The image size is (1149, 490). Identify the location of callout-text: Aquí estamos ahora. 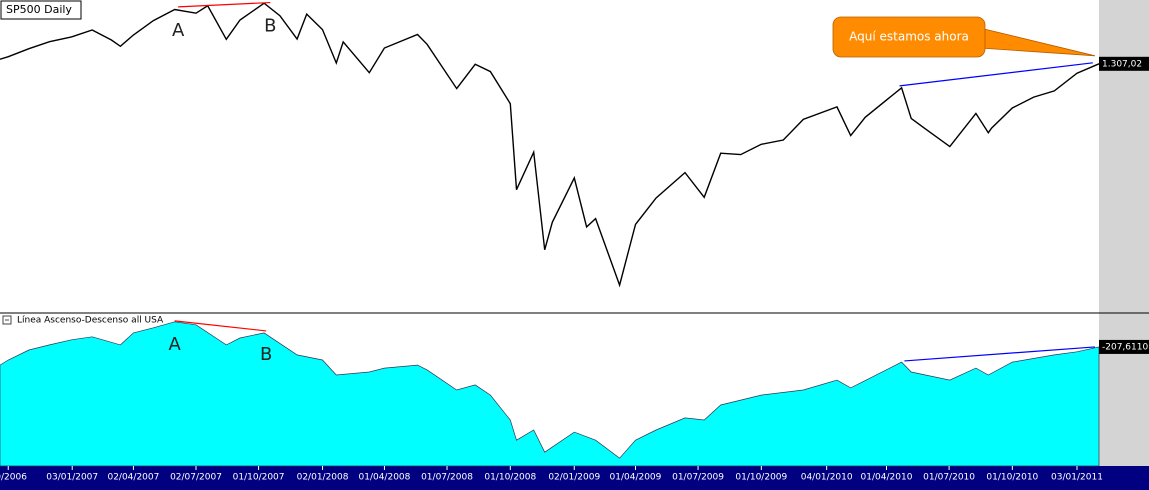
(909, 37).